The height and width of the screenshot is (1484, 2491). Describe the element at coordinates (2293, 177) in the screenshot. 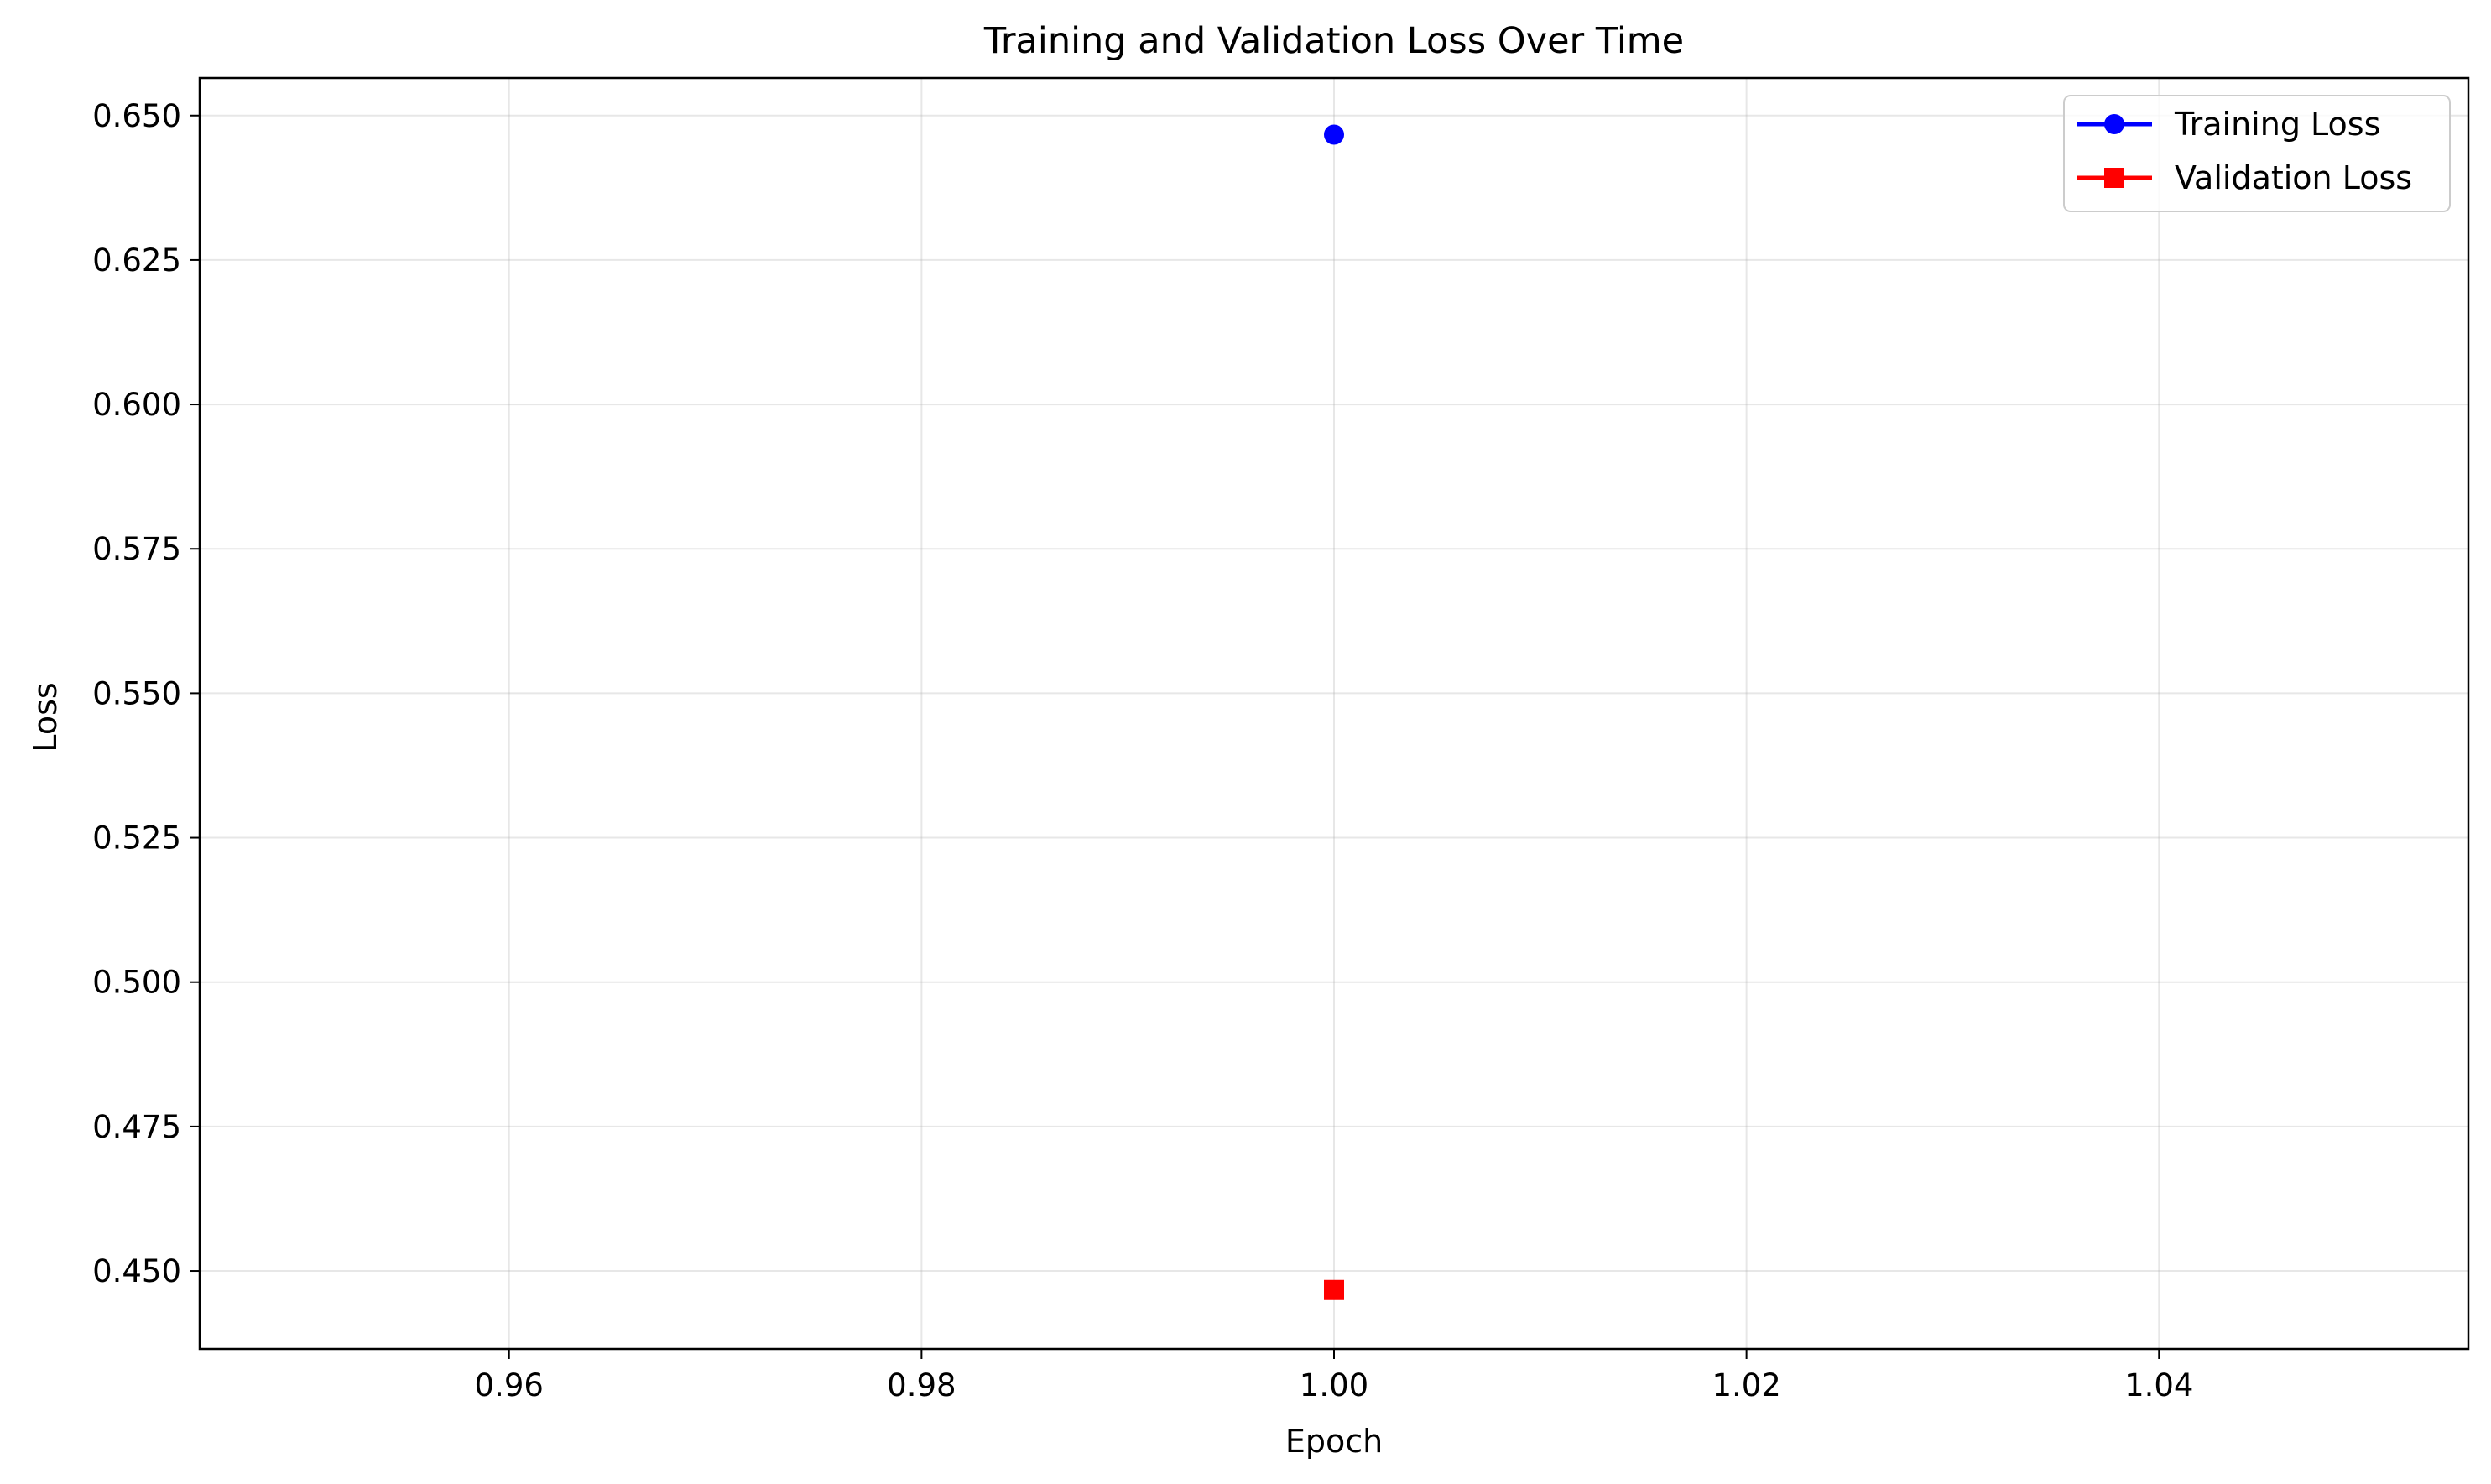

I see `legend-label-validation: Validation Loss` at that location.